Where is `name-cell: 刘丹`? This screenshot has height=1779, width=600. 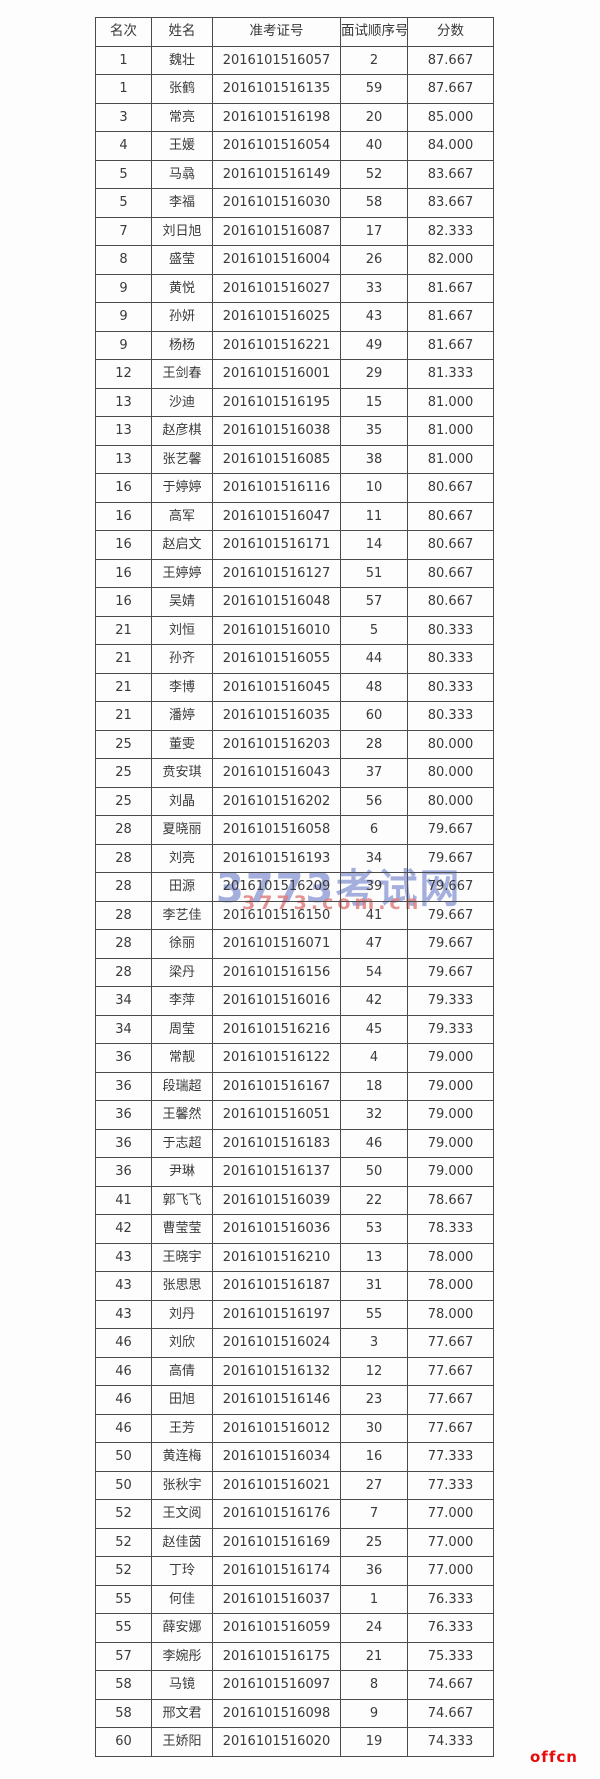
name-cell: 刘丹 is located at coordinates (182, 1314).